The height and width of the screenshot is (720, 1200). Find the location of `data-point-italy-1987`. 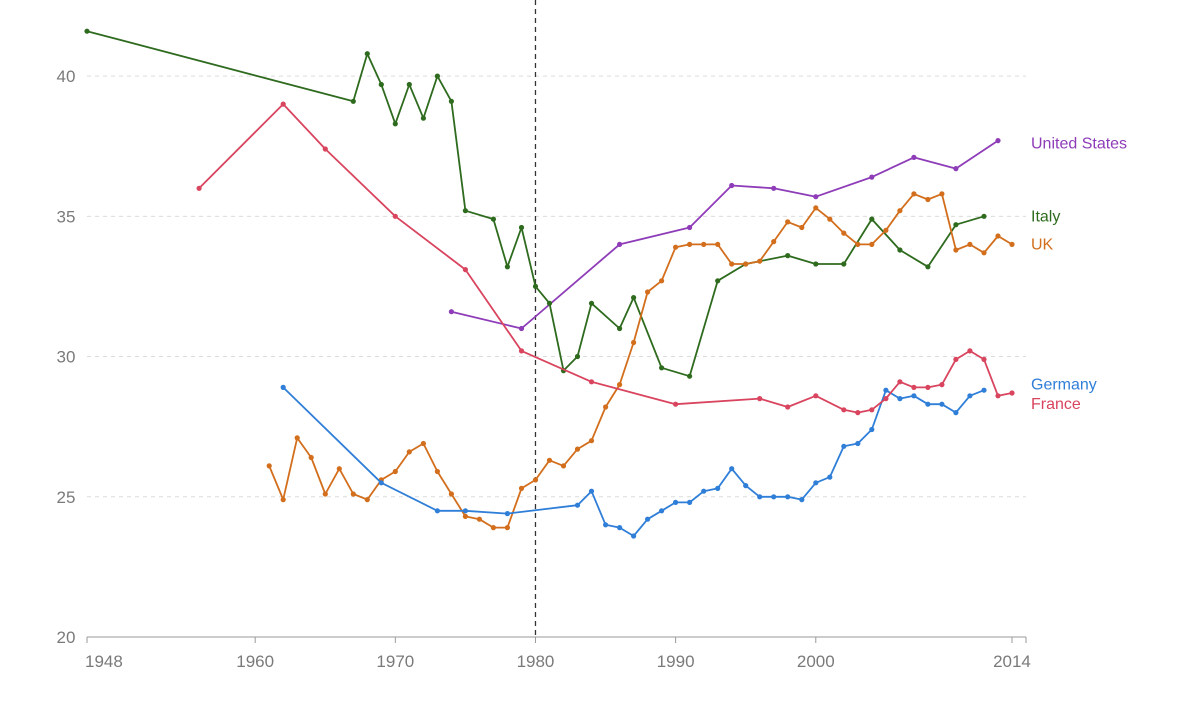

data-point-italy-1987 is located at coordinates (634, 298).